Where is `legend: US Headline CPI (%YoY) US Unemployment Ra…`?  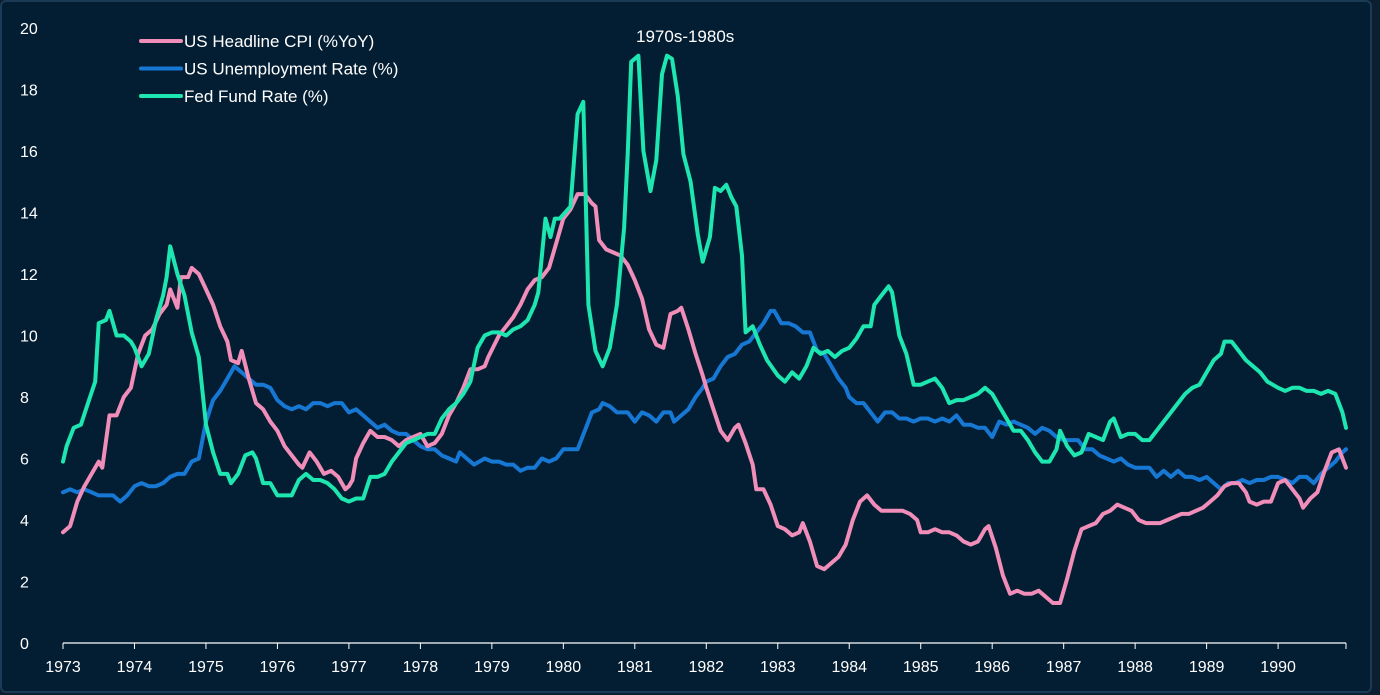
legend: US Headline CPI (%YoY) US Unemployment Ra… is located at coordinates (268, 69).